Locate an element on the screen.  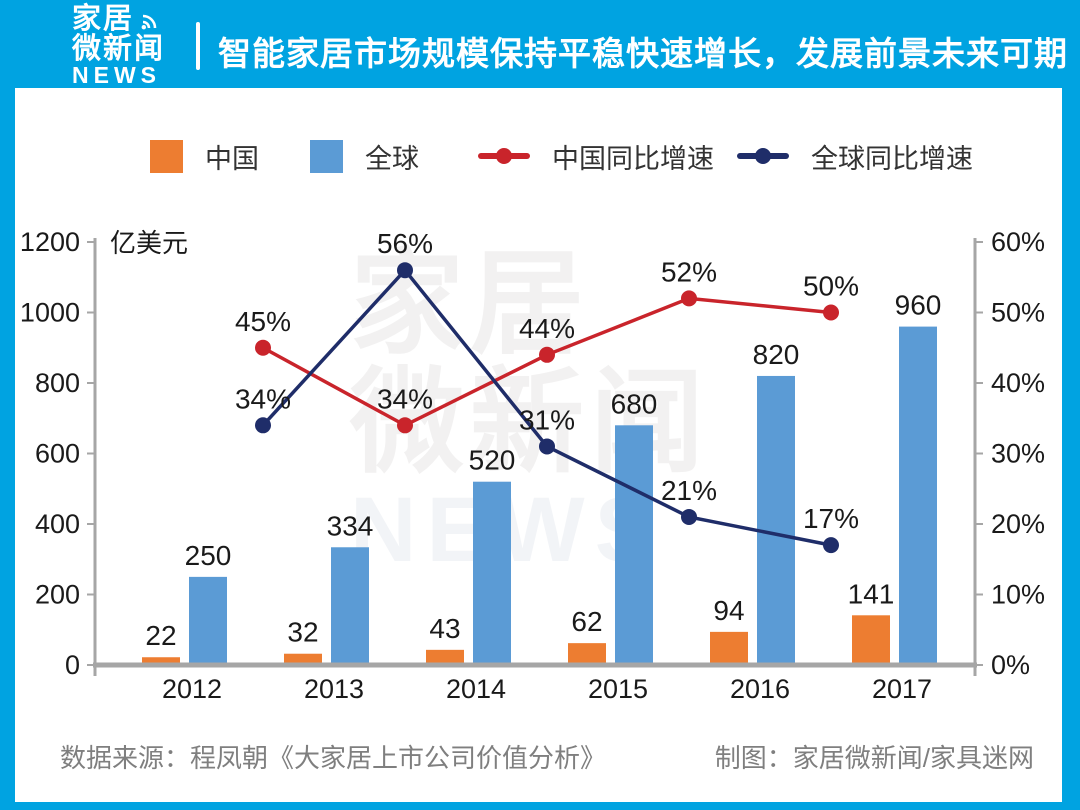
right-tick-label: 0% is located at coordinates (1010, 665).